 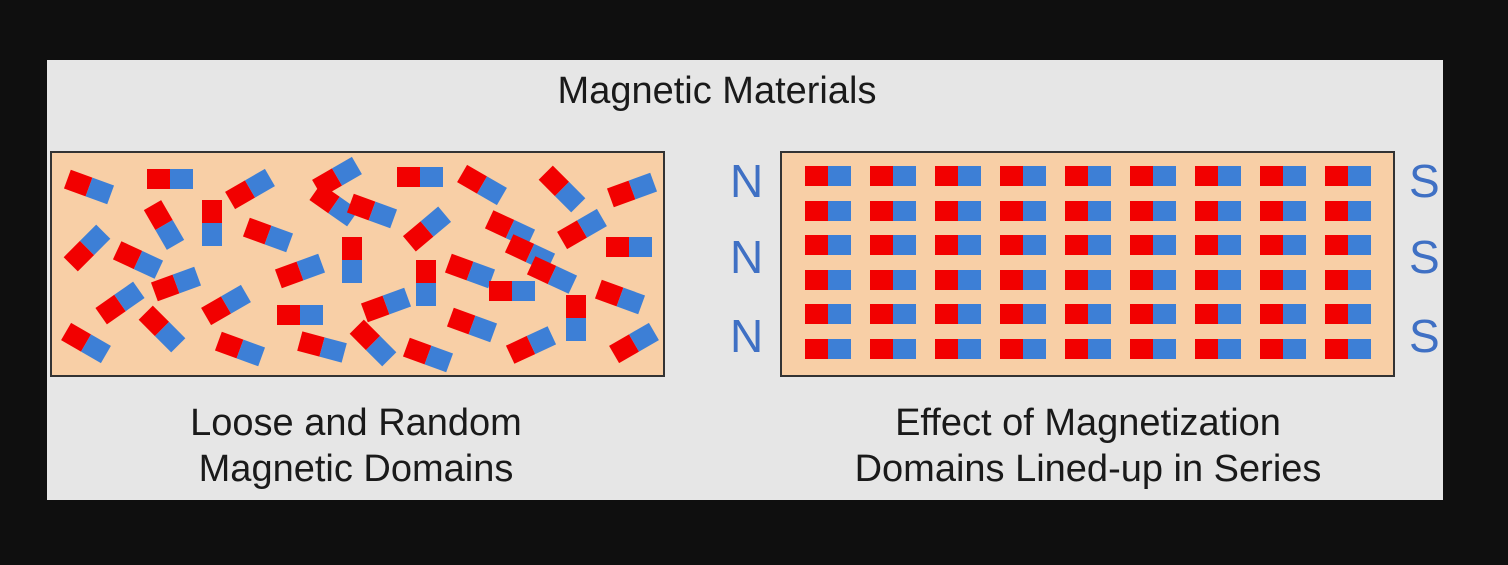 I want to click on random-domains-caption: Loose and Random Magnetic Domains, so click(x=356, y=446).